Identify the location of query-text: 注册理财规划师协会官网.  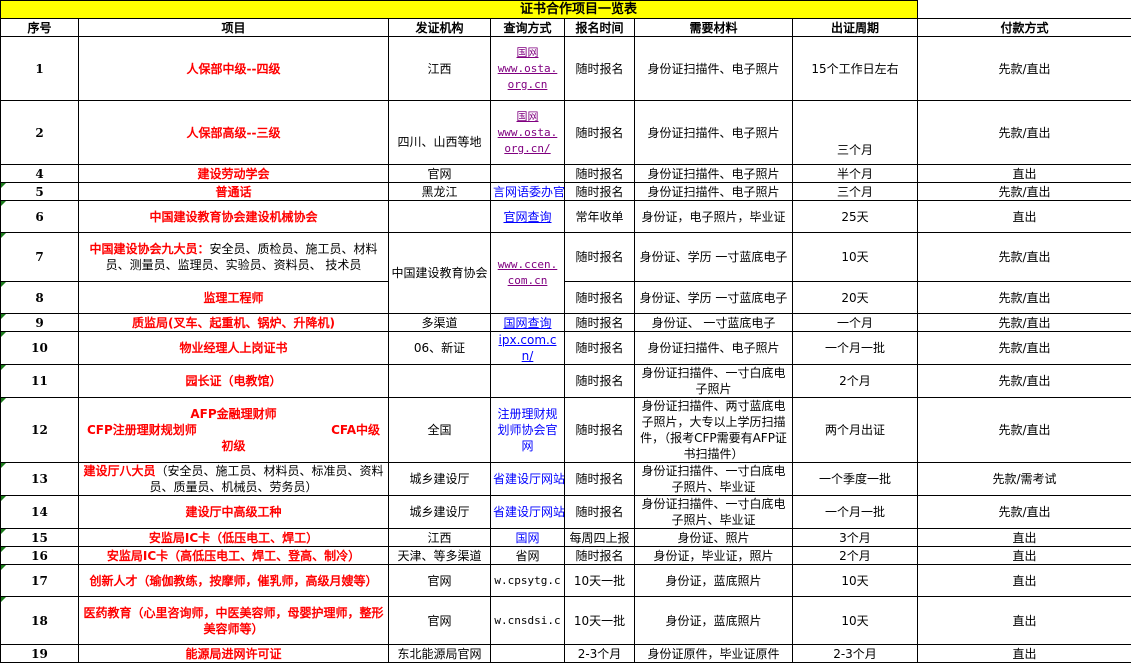
(527, 430).